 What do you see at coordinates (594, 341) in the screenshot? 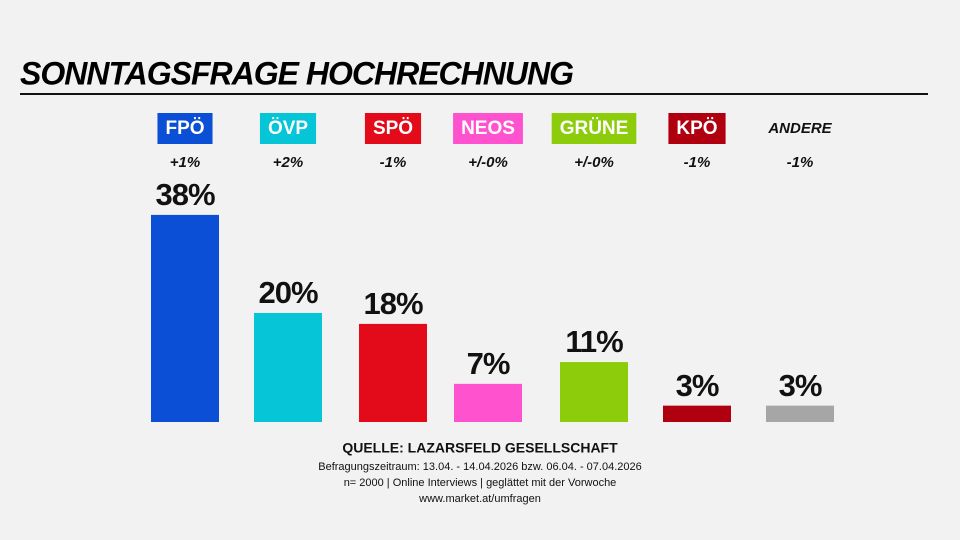
I see `value-label: 11%` at bounding box center [594, 341].